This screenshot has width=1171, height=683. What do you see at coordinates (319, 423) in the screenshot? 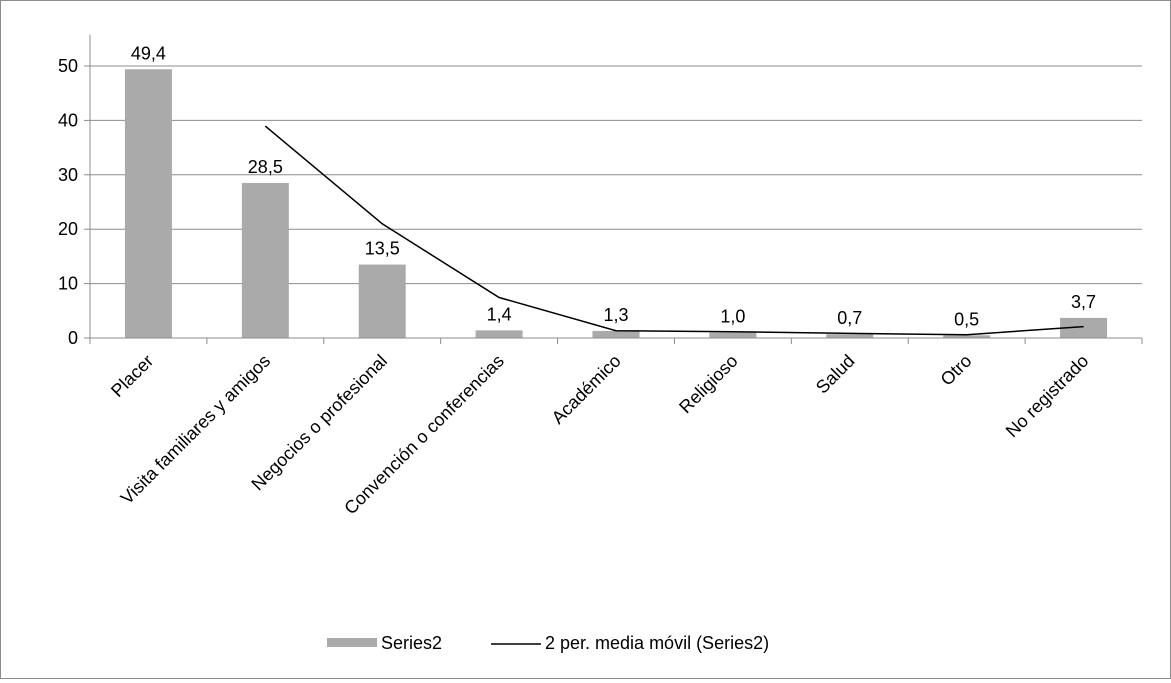
I see `x-tick-label: Negocios o profesional` at bounding box center [319, 423].